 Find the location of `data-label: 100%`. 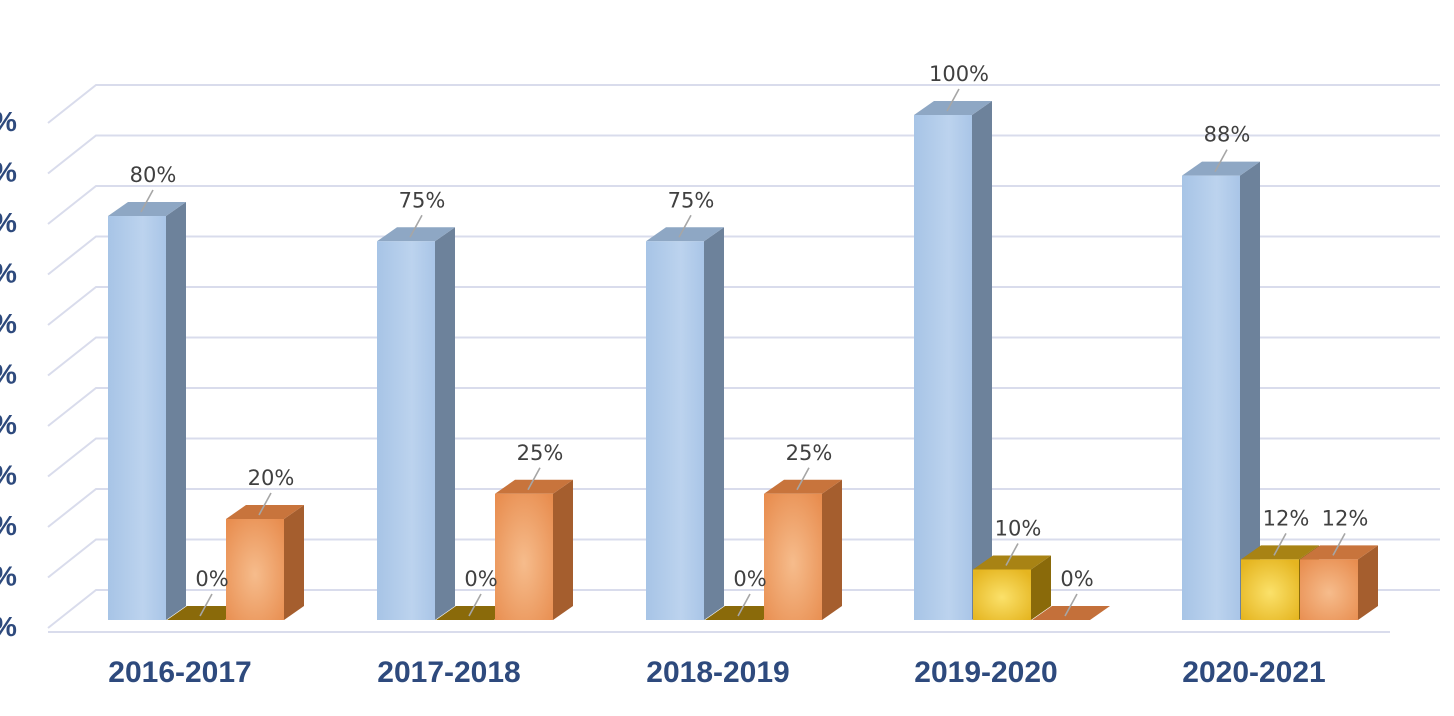

data-label: 100% is located at coordinates (959, 74).